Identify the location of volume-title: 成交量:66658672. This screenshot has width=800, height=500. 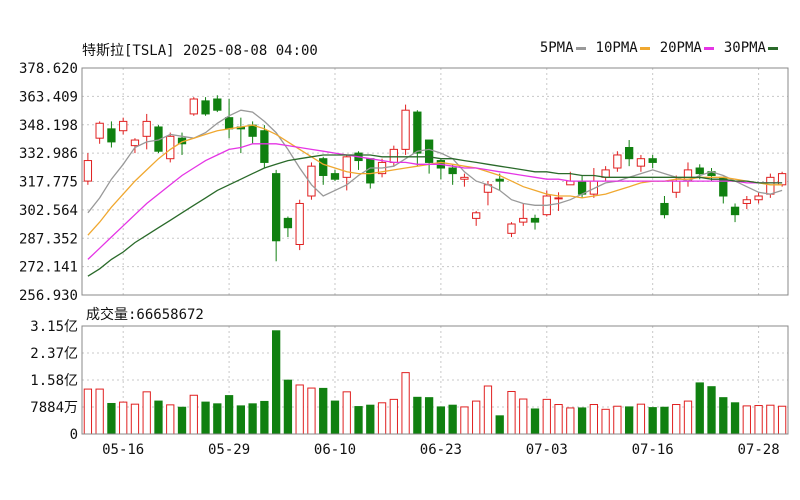
(145, 314).